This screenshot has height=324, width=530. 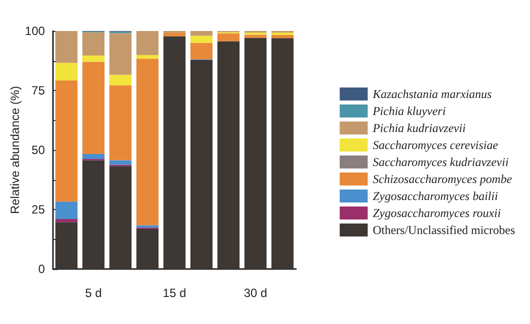 I want to click on x-tick-label: 15 d, so click(x=174, y=293).